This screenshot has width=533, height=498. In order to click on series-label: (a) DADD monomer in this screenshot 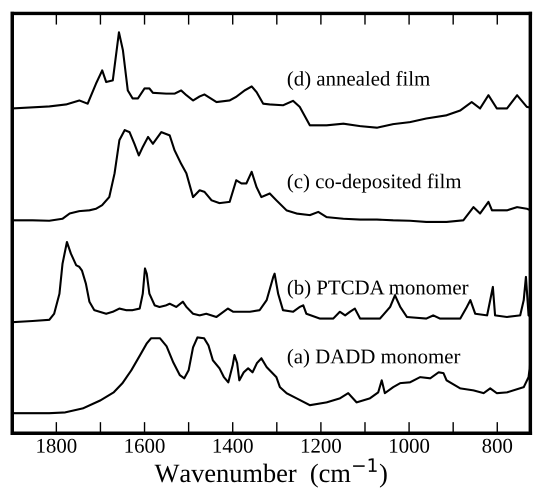, I will do `click(374, 358)`.